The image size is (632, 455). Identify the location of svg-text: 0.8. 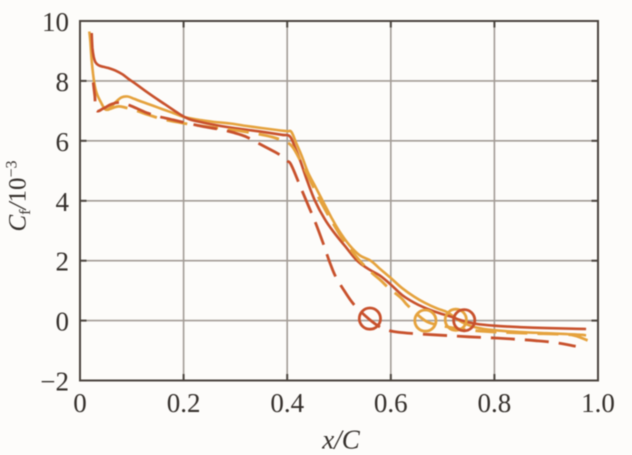
(495, 403).